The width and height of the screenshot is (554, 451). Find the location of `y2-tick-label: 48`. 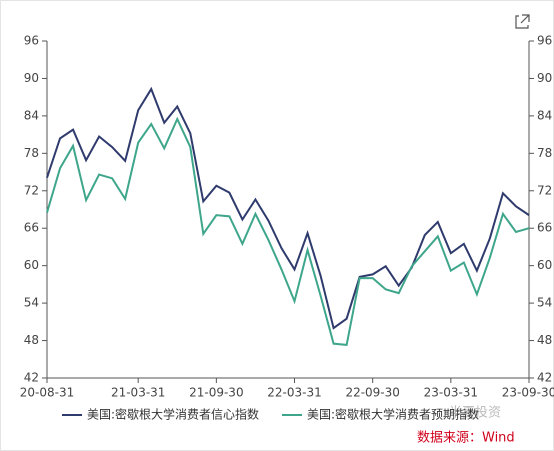

y2-tick-label: 48 is located at coordinates (544, 340).